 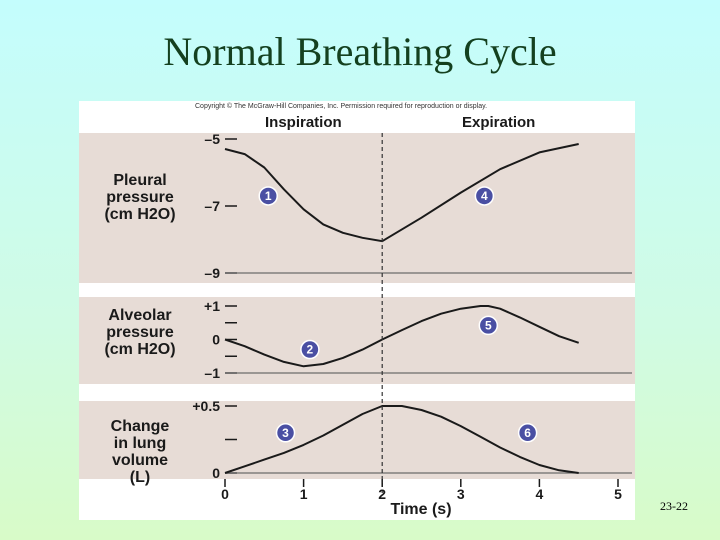 I want to click on step-badge-label: 3, so click(x=285, y=433).